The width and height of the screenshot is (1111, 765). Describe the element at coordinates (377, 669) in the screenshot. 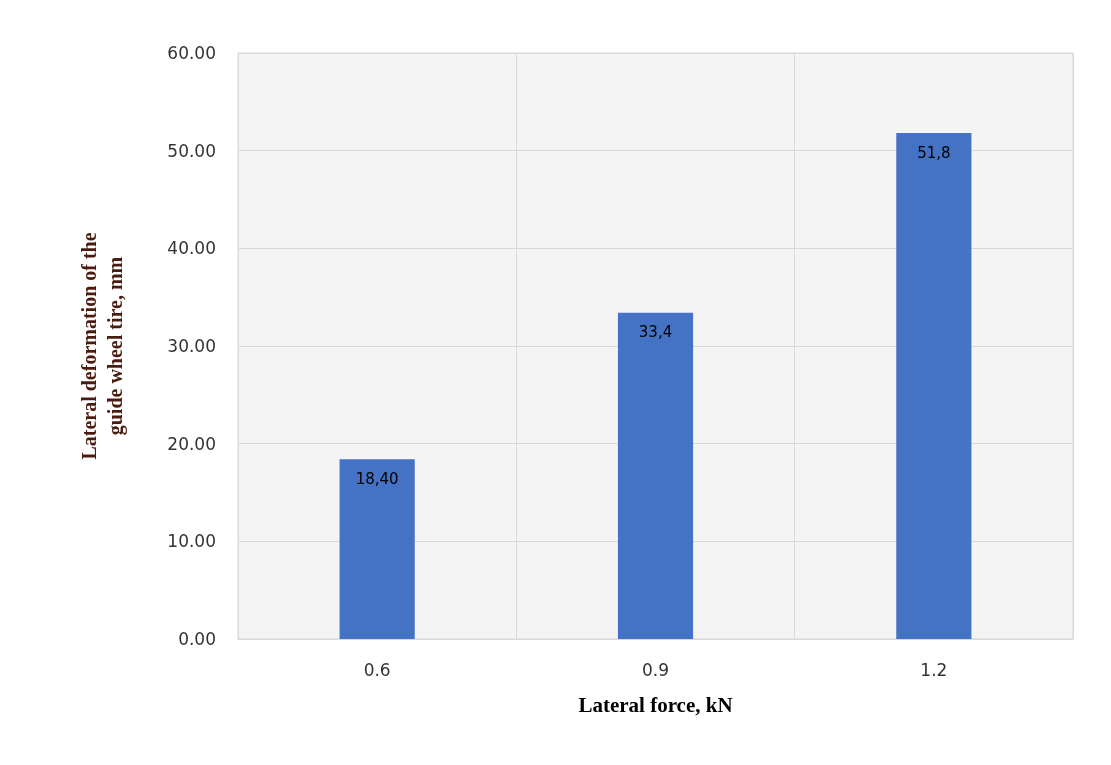

I see `x-tick-label: 0.6` at that location.